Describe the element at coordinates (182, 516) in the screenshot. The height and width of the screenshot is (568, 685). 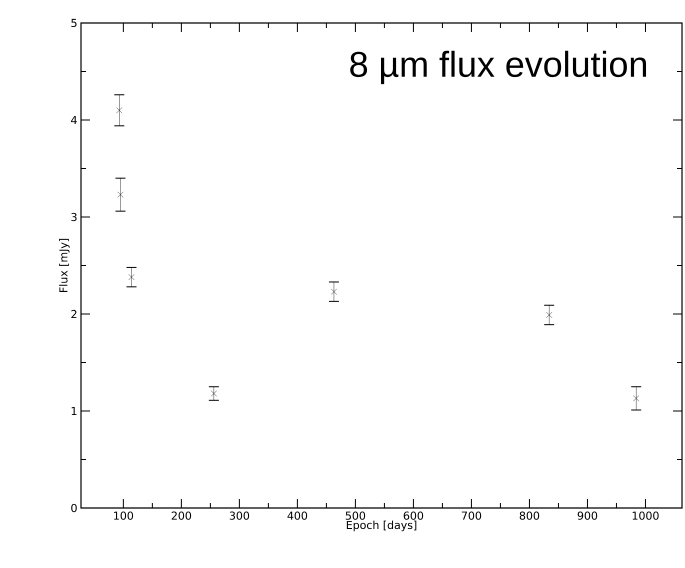
I see `x-tick-label: 200` at that location.